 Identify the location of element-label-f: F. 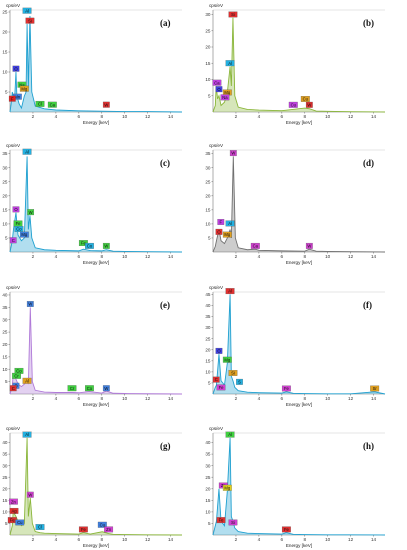
(221, 222).